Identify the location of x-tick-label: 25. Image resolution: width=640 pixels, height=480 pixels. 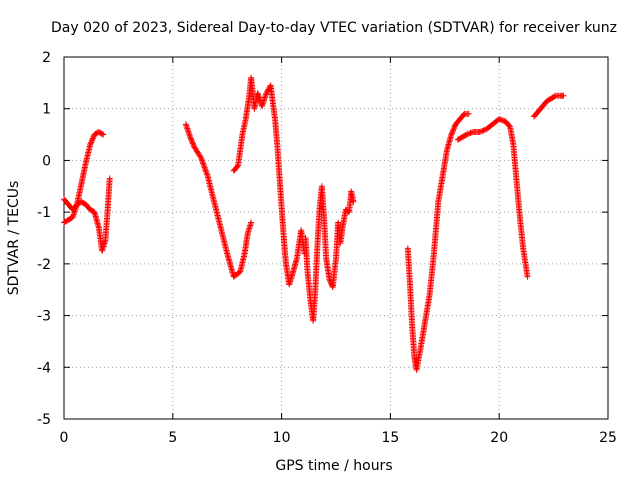
(608, 438).